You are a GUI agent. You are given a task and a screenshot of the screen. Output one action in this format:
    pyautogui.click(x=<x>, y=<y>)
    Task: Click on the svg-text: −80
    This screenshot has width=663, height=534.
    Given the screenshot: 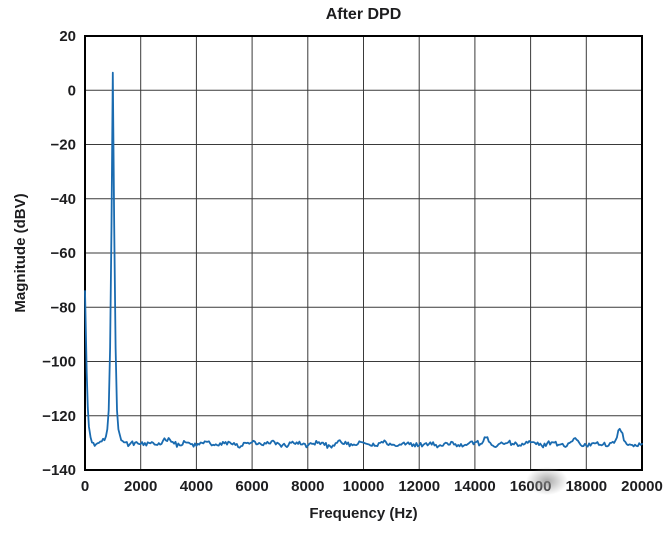 What is the action you would take?
    pyautogui.click(x=63, y=307)
    